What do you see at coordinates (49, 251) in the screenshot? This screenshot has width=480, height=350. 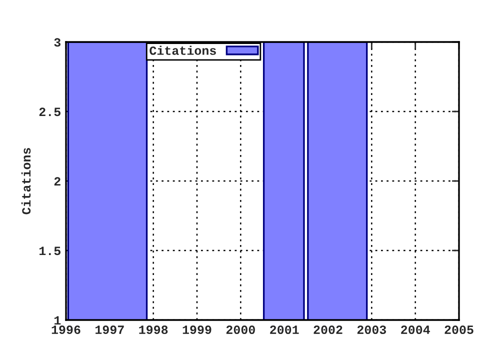 I see `y-tick-label: 1.5` at bounding box center [49, 251].